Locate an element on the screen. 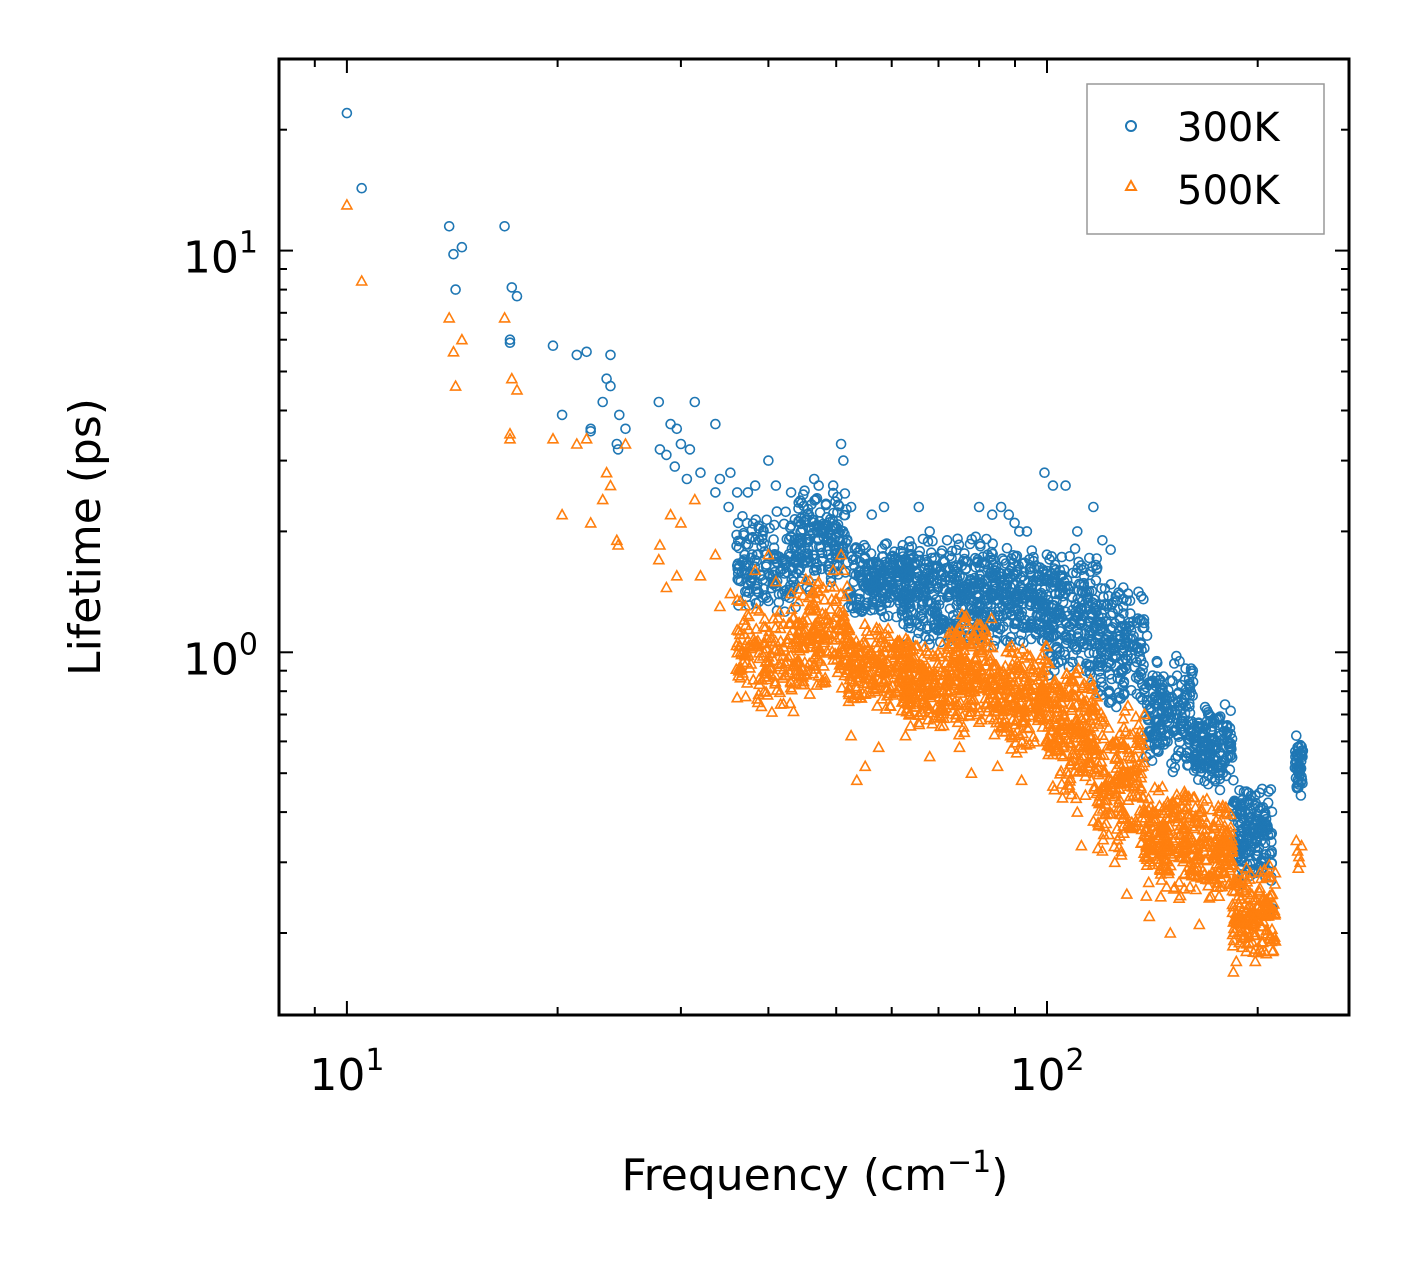  y-tick-label-exponent: 1 is located at coordinates (248, 243).